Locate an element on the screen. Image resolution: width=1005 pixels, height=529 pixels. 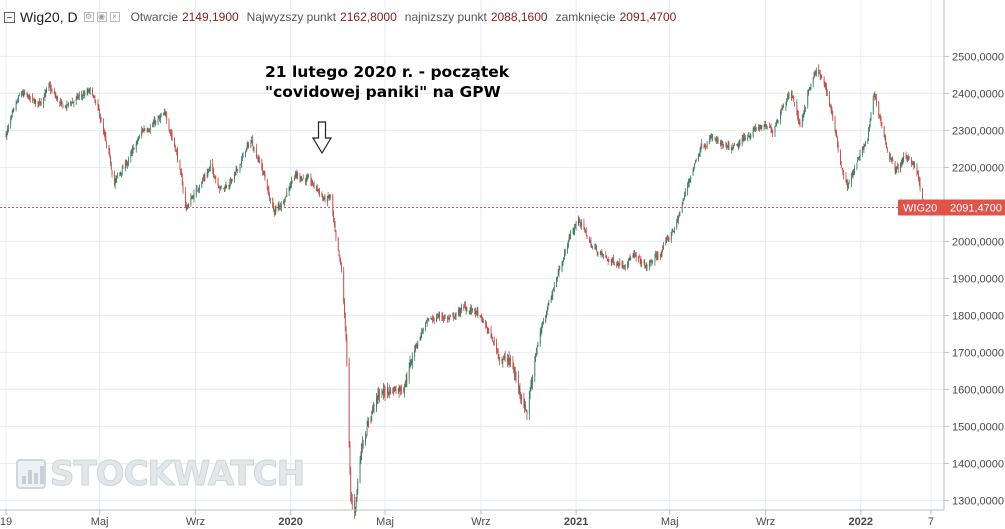
close-icon: × is located at coordinates (114, 17).